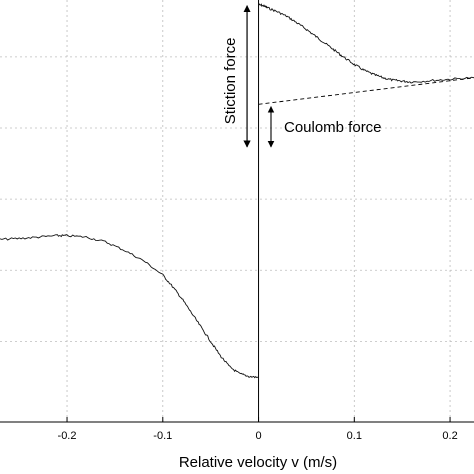 Image resolution: width=474 pixels, height=474 pixels. What do you see at coordinates (354, 436) in the screenshot?
I see `x-tick-label: 0.1` at bounding box center [354, 436].